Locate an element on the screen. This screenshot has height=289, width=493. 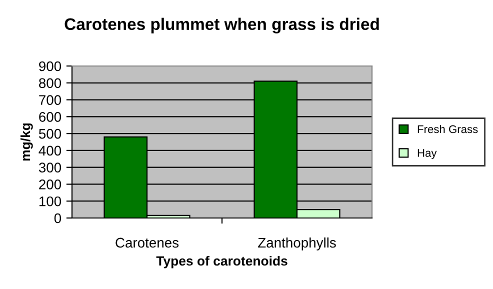
chart-title: Carotenes plummet when grass is dried is located at coordinates (221, 26).